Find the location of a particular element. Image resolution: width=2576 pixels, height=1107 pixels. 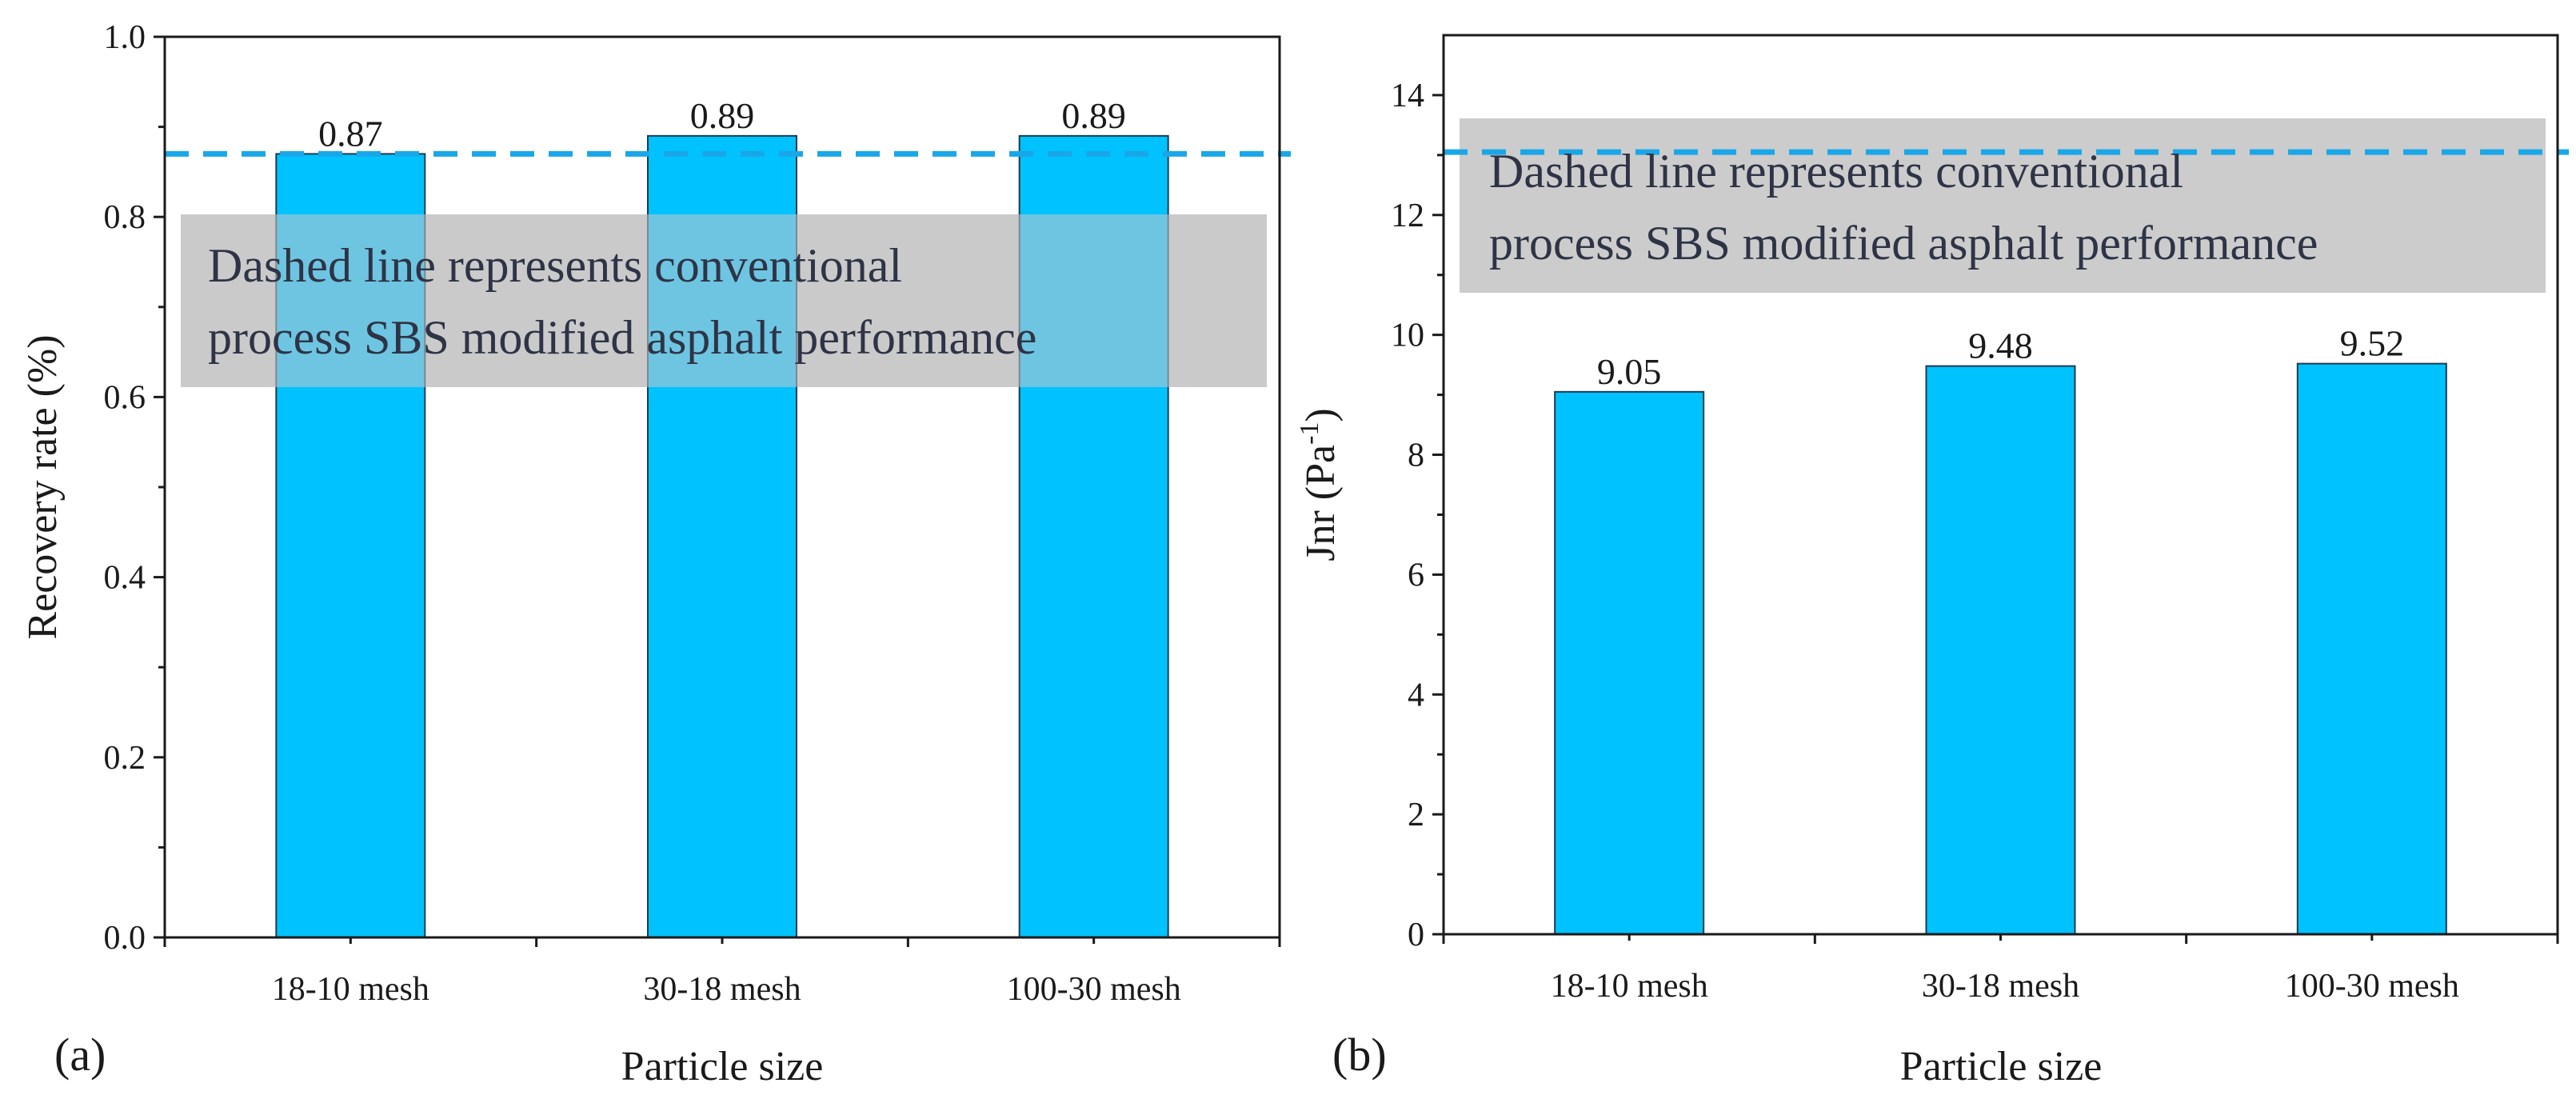

y-axis-title-b: Jnr (Pa-1) is located at coordinates (1320, 485).